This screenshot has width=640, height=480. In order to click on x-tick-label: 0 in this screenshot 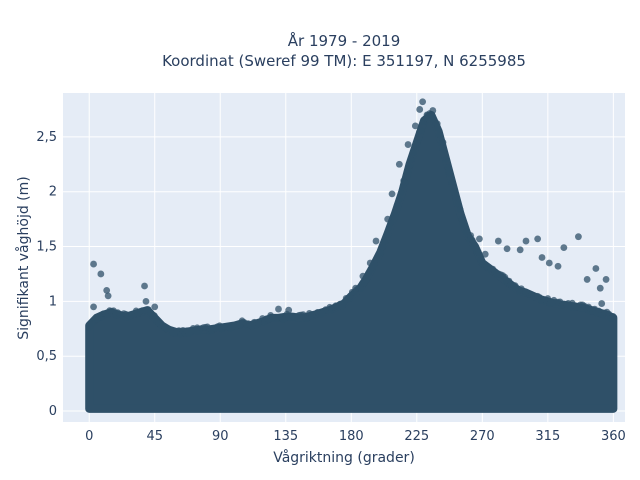, I will do `click(89, 436)`.